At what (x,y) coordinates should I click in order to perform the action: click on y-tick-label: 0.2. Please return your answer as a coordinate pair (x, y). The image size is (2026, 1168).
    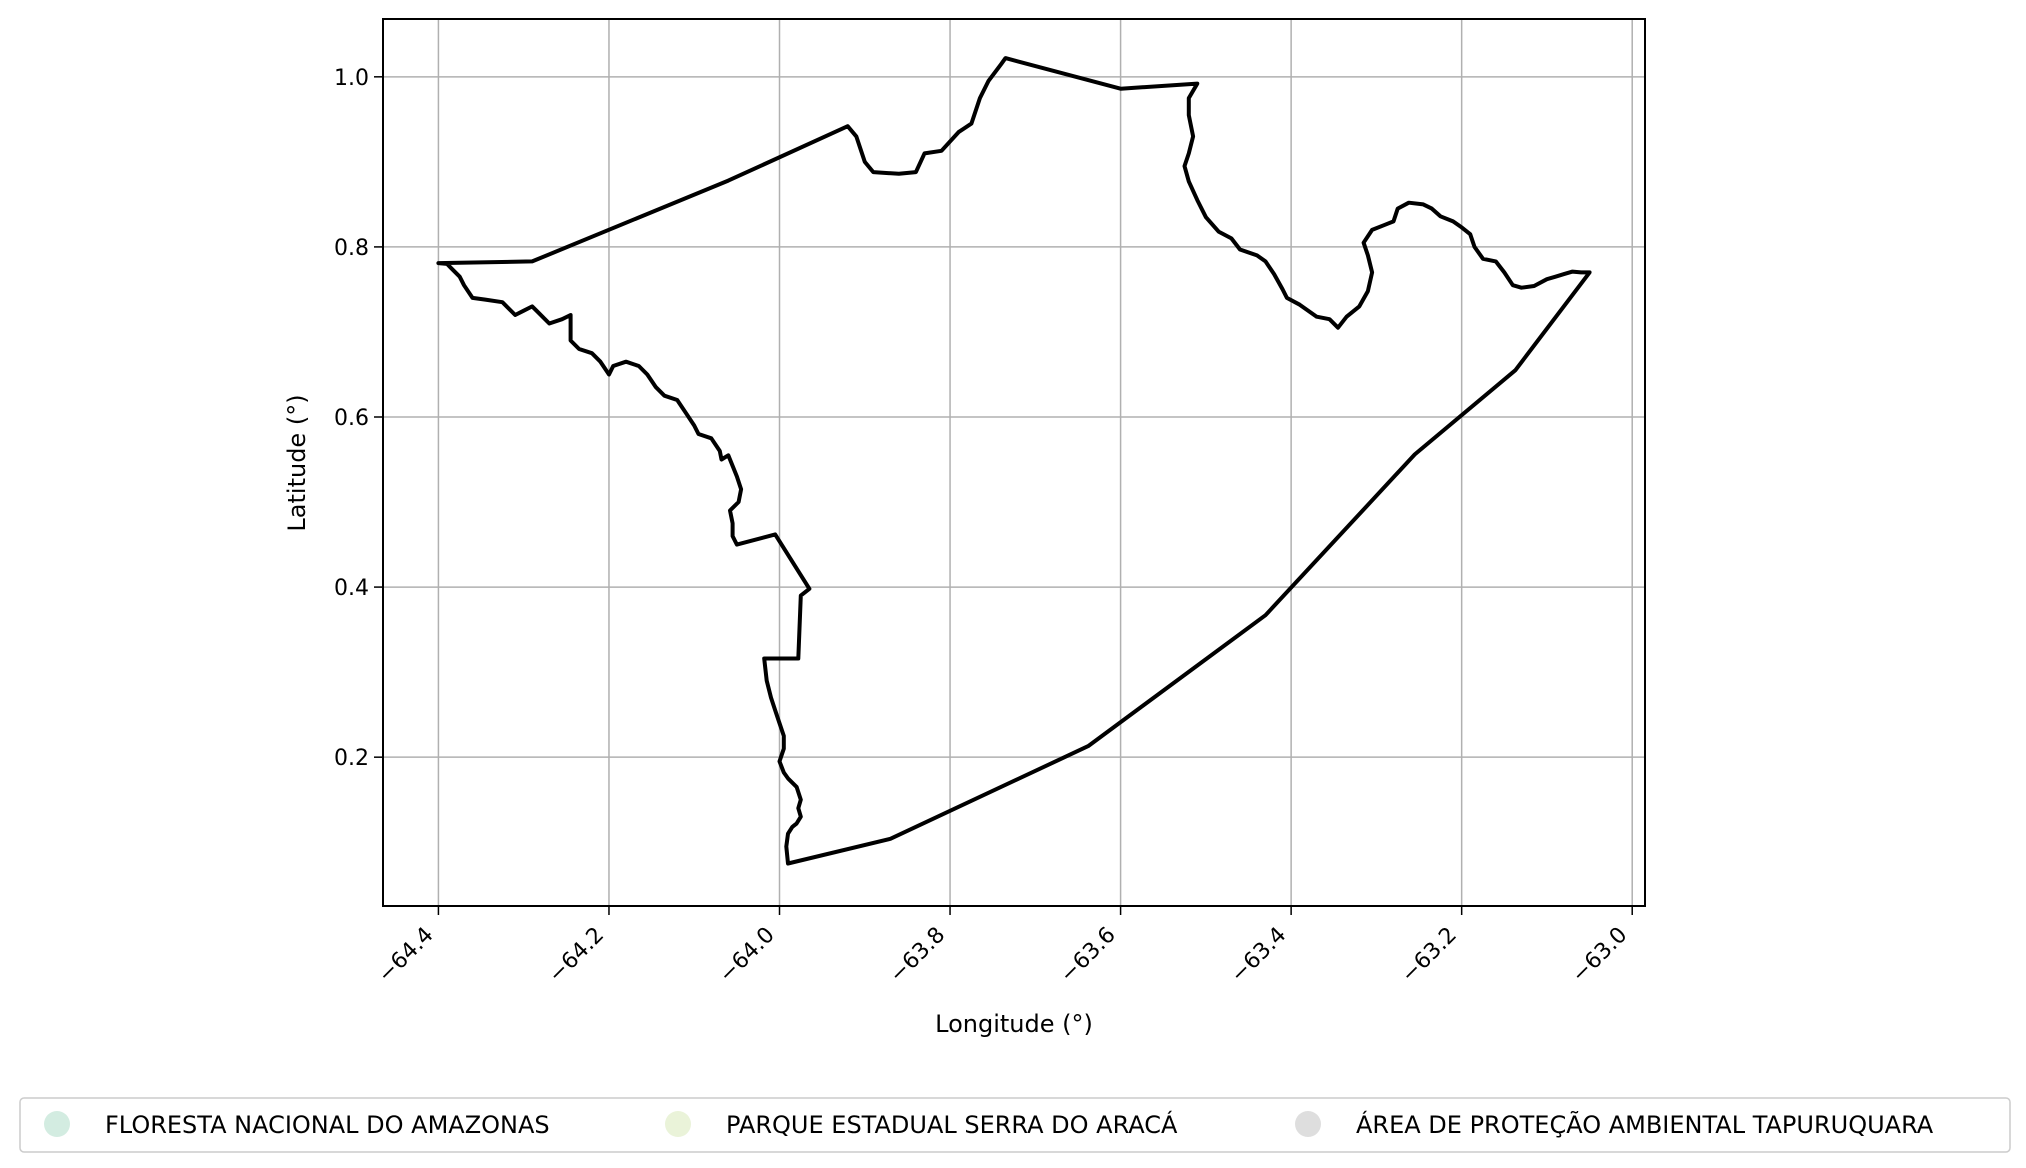
    Looking at the image, I should click on (351, 758).